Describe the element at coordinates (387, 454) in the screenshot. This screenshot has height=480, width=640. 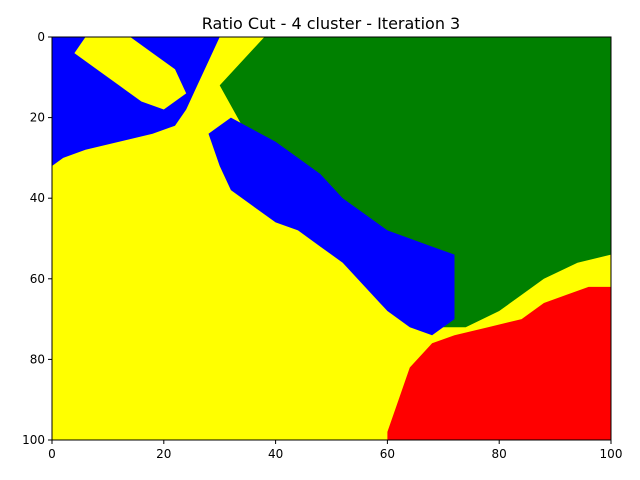
I see `x-tick-label: 60` at that location.